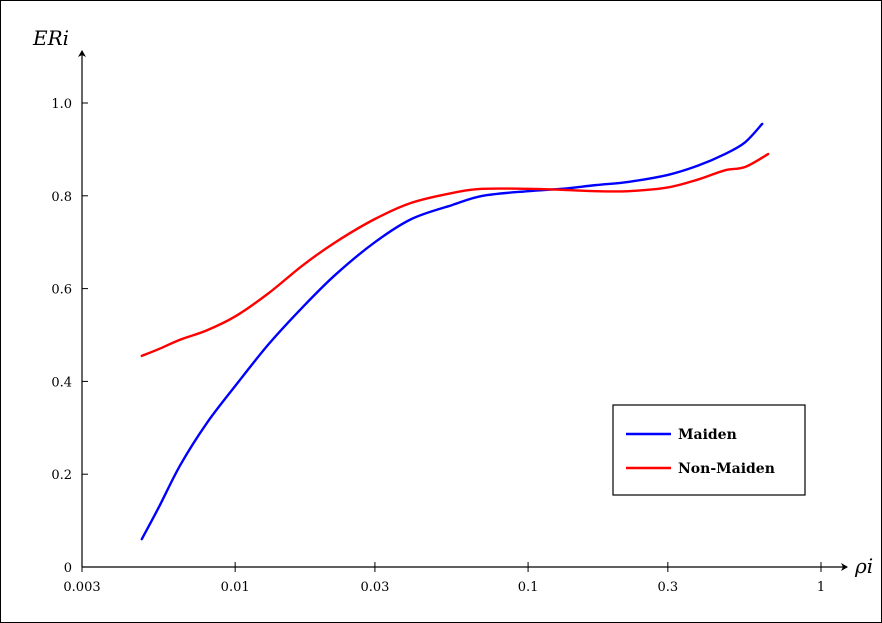  What do you see at coordinates (726, 469) in the screenshot?
I see `legend-label-non-maiden: Non-Maiden` at bounding box center [726, 469].